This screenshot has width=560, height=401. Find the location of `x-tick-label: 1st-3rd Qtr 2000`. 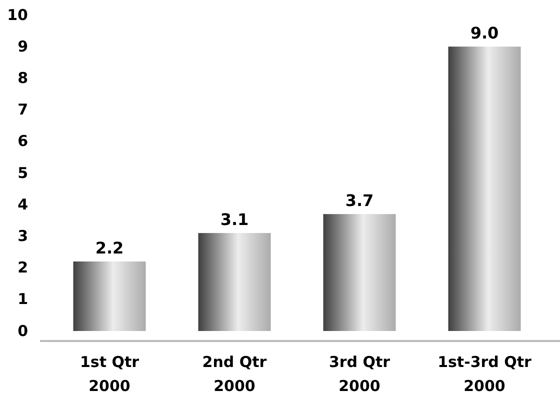

x-tick-label: 1st-3rd Qtr 2000 is located at coordinates (485, 374).